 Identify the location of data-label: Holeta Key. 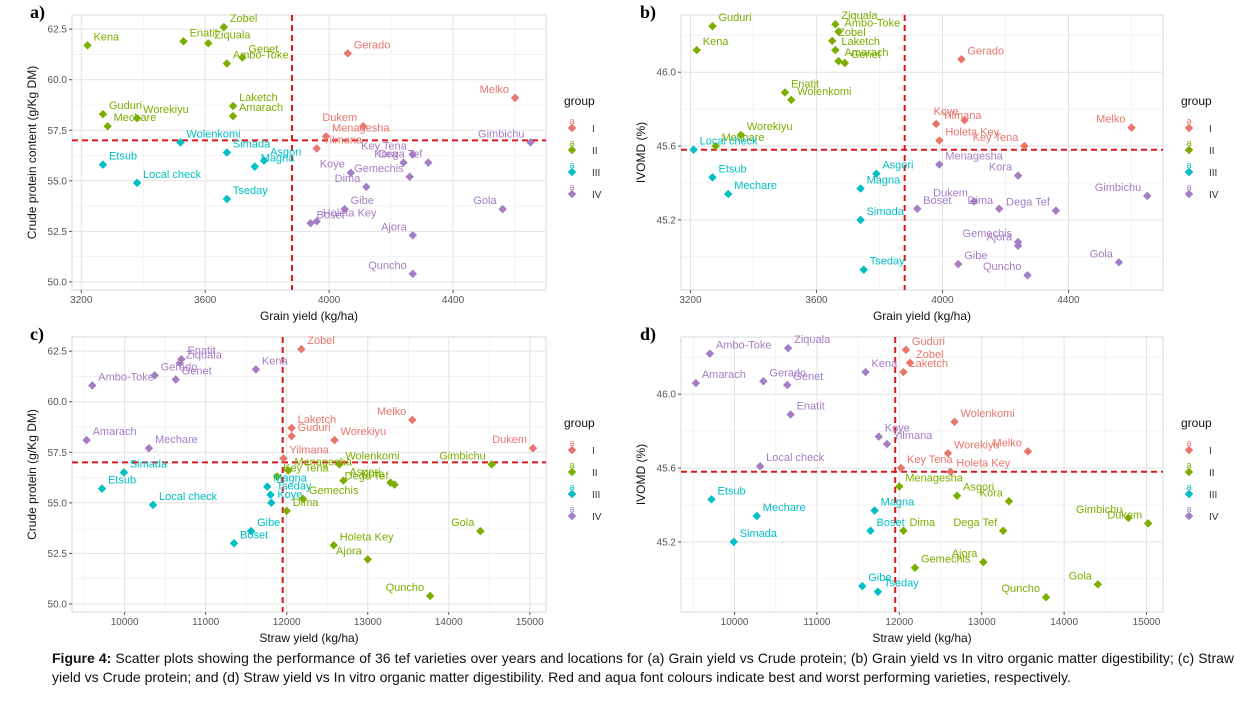
(350, 213).